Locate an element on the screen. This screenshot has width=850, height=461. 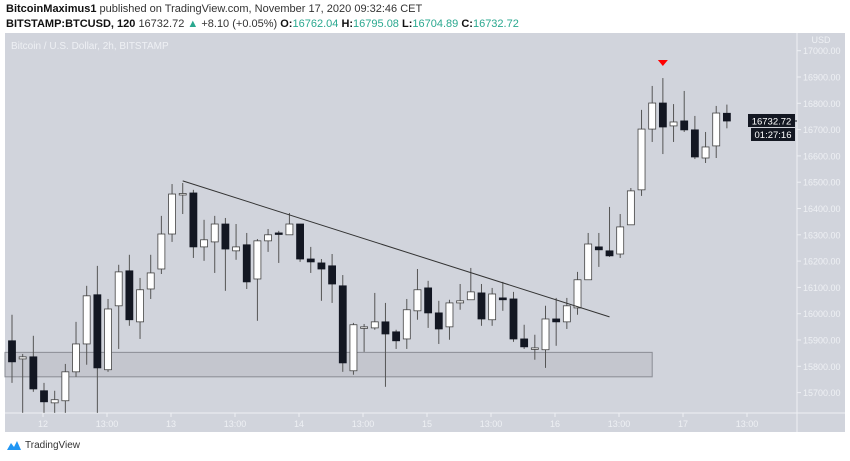
countdown-label: 01:27:16 is located at coordinates (773, 135).